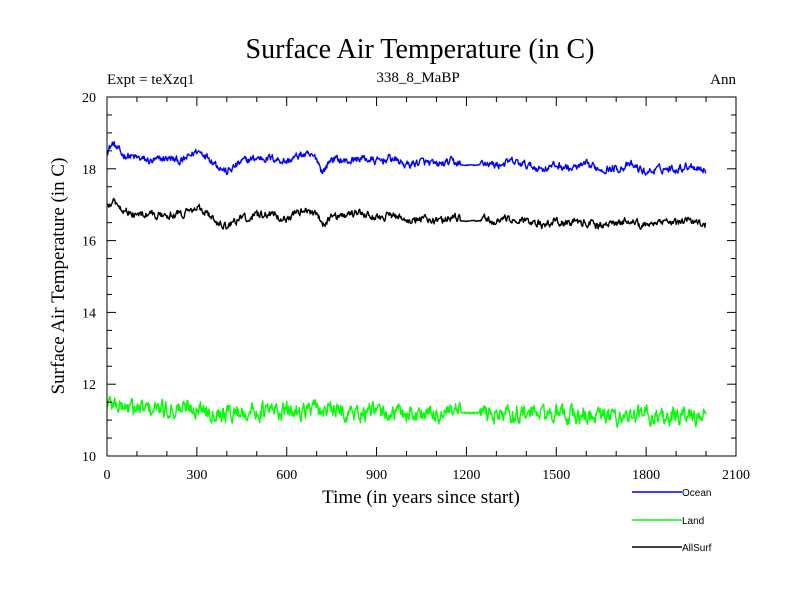 The height and width of the screenshot is (600, 800). Describe the element at coordinates (196, 475) in the screenshot. I see `x-tick-label: 300` at that location.